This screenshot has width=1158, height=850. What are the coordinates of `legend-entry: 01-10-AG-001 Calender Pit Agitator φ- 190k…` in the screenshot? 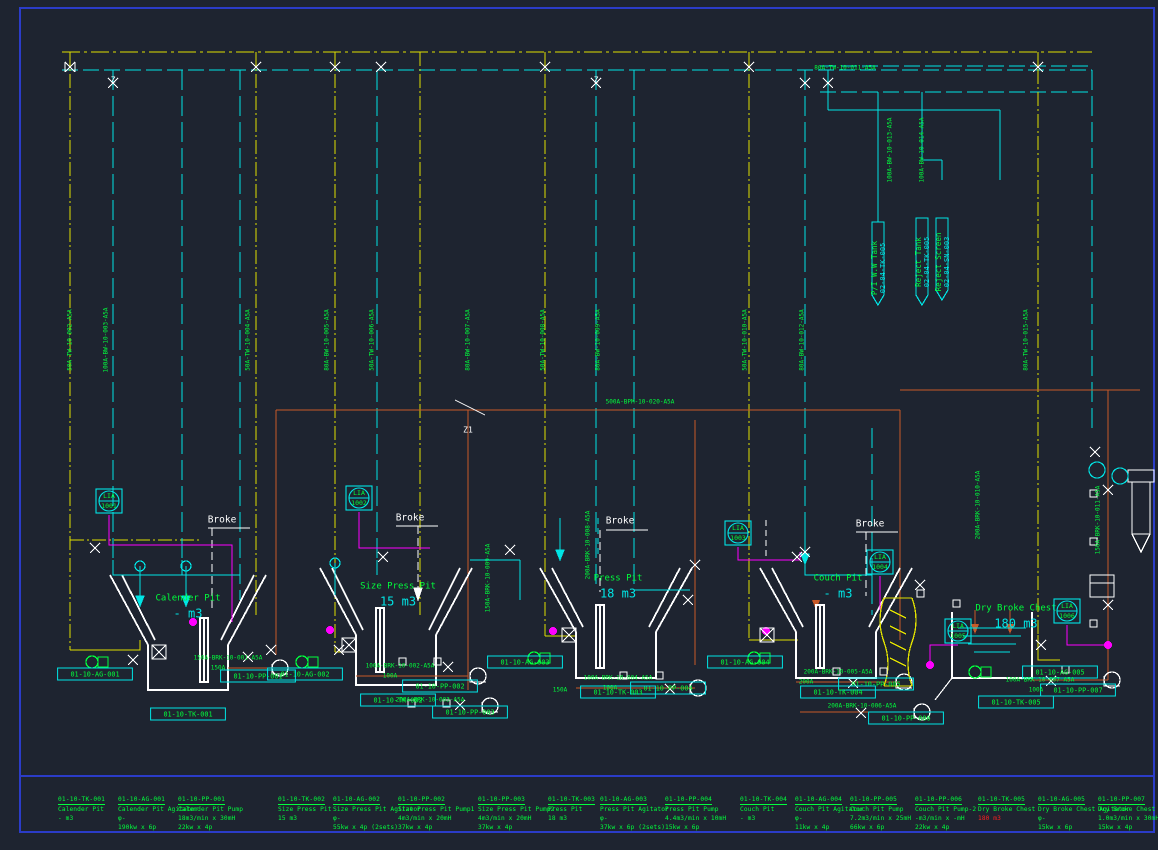 It's located at (158, 809).